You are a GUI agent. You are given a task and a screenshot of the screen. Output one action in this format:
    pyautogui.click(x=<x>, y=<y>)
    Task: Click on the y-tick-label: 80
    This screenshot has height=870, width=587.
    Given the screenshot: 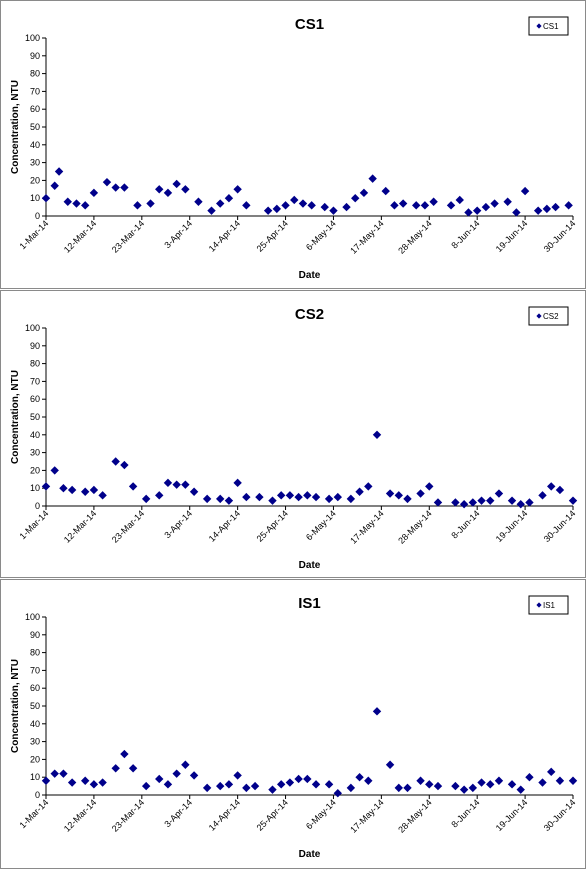 What is the action you would take?
    pyautogui.click(x=35, y=74)
    